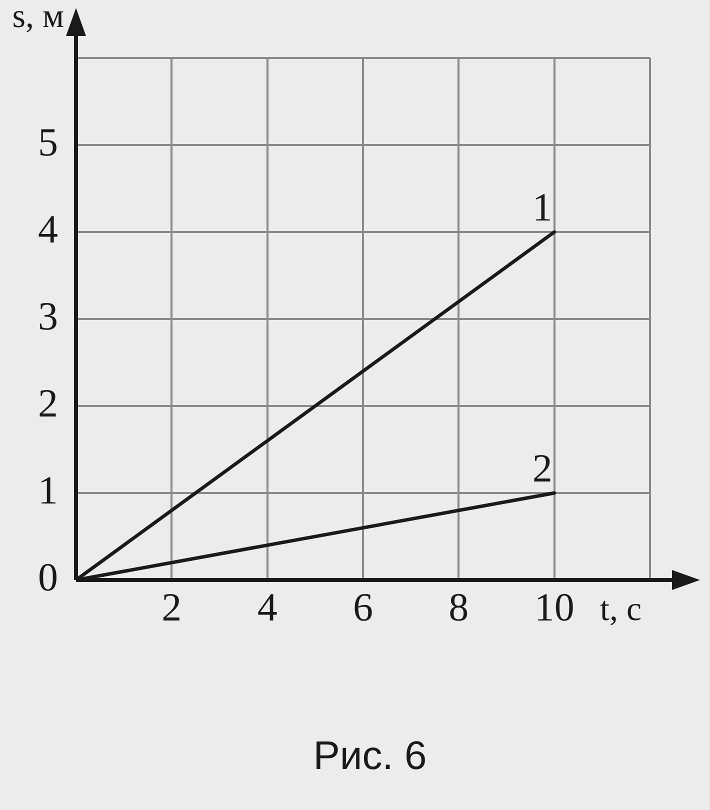 Image resolution: width=710 pixels, height=810 pixels. I want to click on y-tick-label: 4, so click(48, 229).